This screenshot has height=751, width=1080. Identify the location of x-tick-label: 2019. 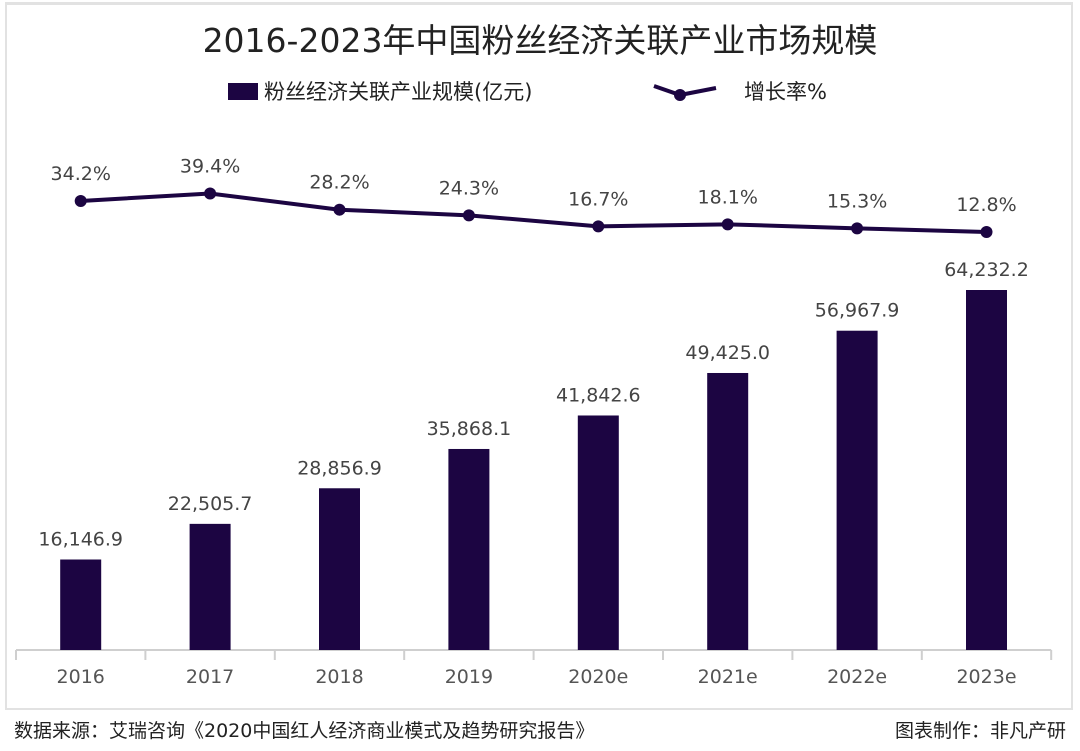
(469, 677).